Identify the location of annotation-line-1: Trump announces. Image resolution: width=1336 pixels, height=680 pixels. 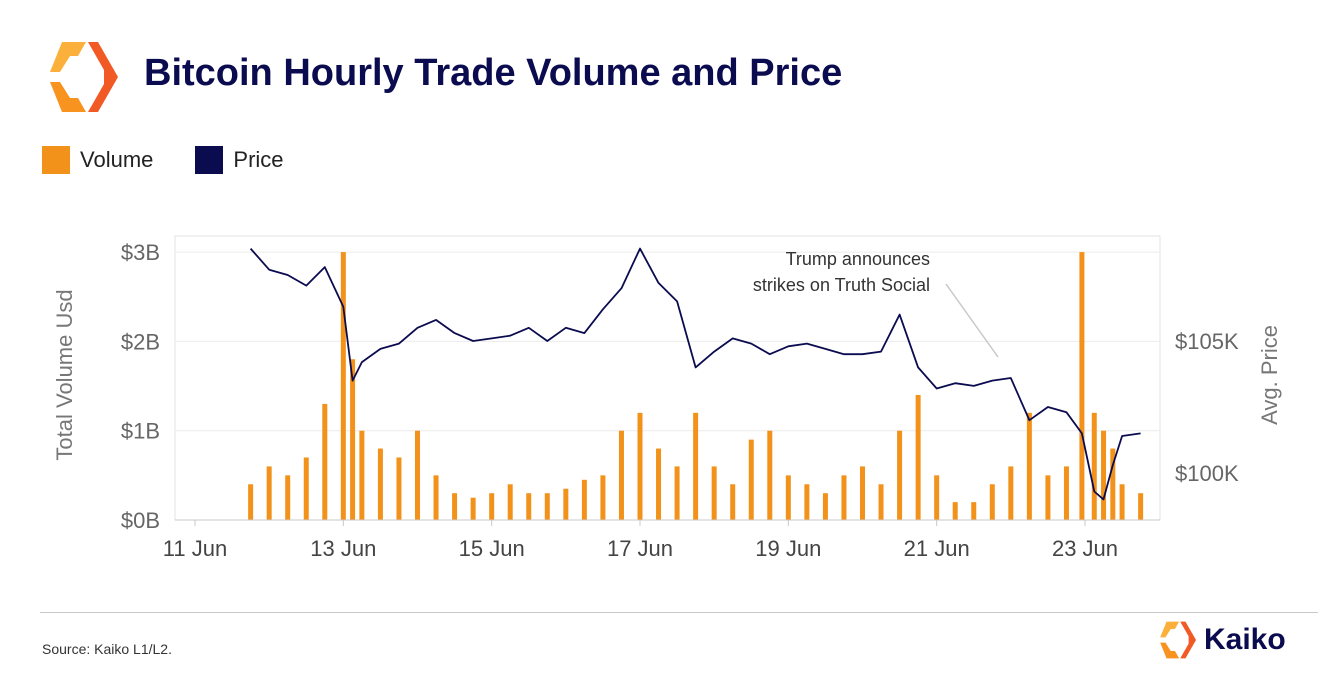
(858, 259).